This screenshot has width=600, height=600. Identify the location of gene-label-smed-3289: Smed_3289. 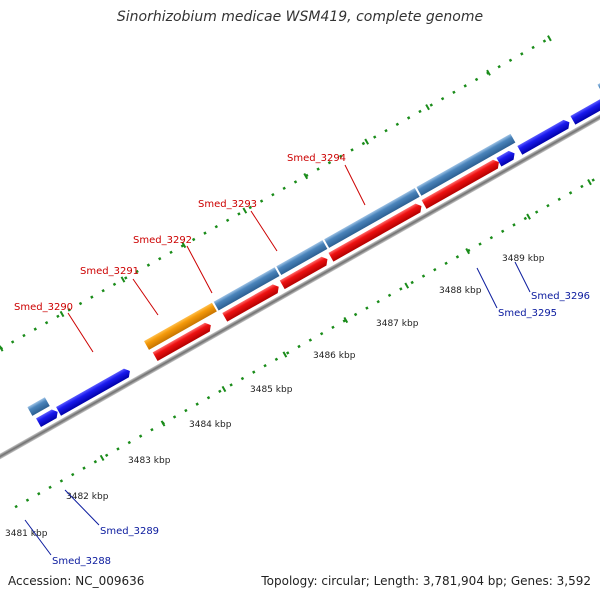
(129, 531).